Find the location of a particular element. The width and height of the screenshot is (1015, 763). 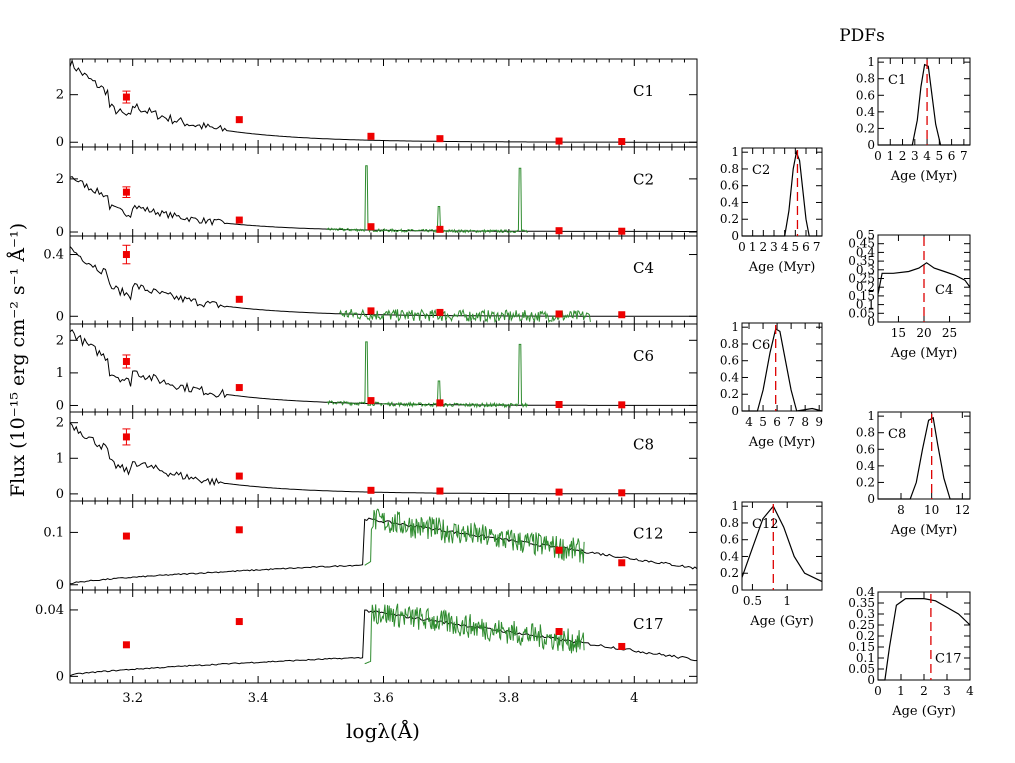

panel-c17: 0 0.04 C17 is located at coordinates (366, 636).